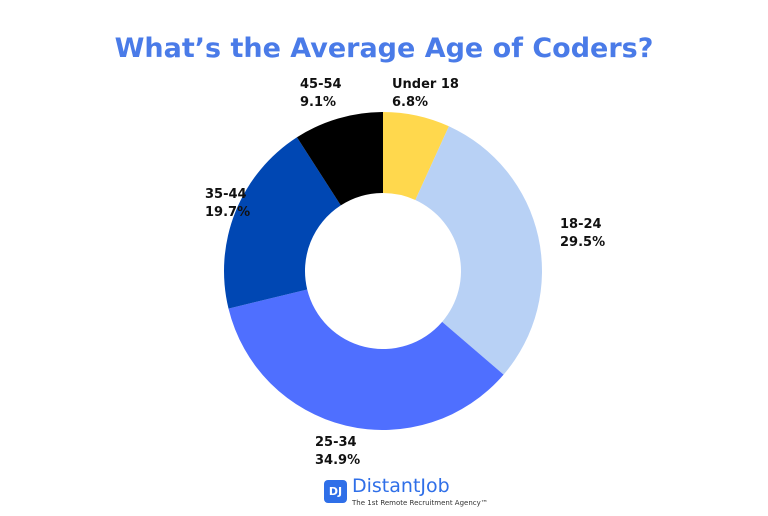 This screenshot has height=516, width=768. Describe the element at coordinates (338, 451) in the screenshot. I see `label-25-34: 25-34 34.9%` at that location.